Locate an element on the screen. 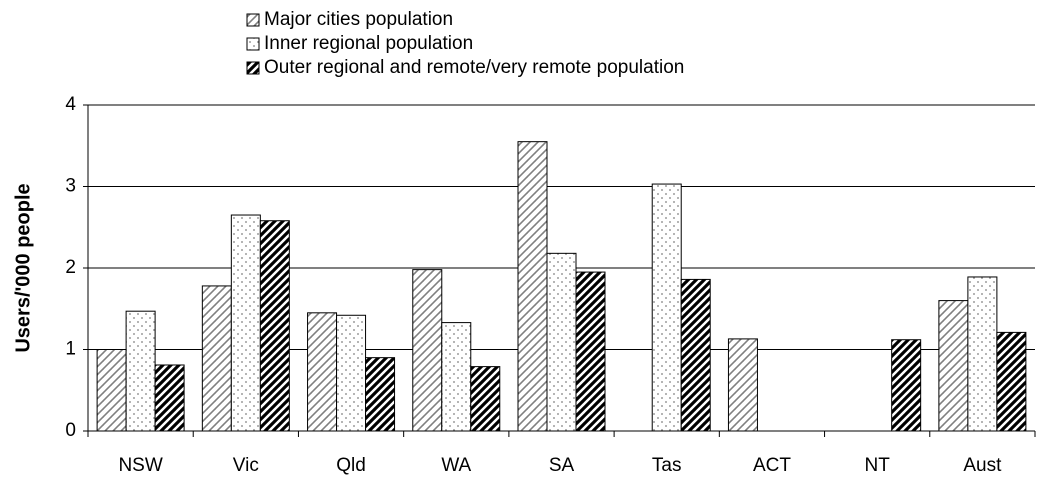 This screenshot has width=1049, height=479. x-tick-label: NT is located at coordinates (878, 465).